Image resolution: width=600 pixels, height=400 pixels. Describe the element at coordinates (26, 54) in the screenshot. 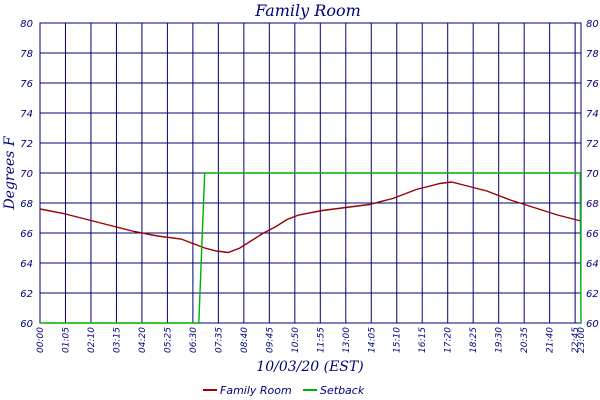

I see `y-tick-label-left: 78` at that location.